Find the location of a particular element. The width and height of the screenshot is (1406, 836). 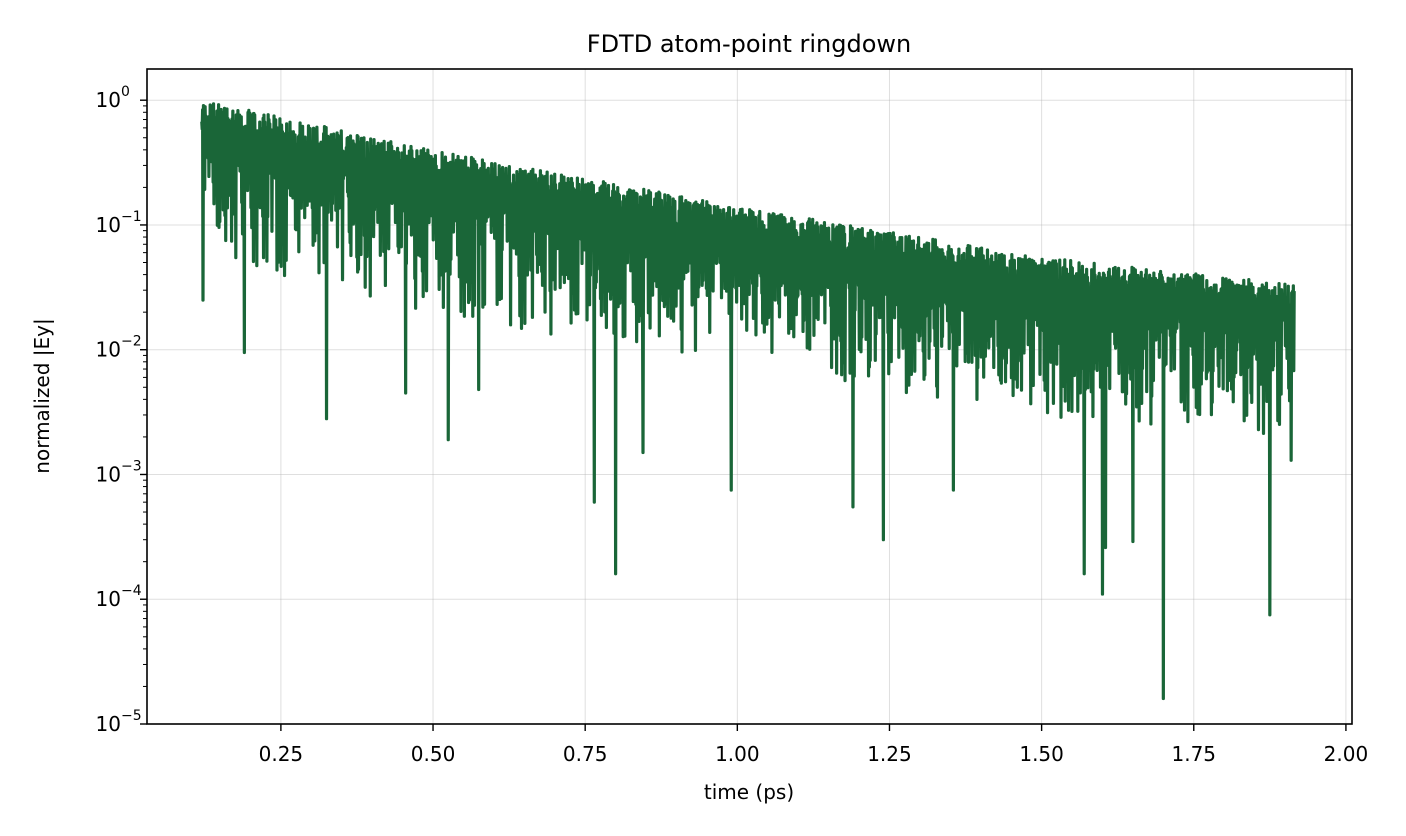

x-axis-ticks: 0.25 0.50 0.75 1.00 1.25 1.50 1.75 2.00 is located at coordinates (814, 745).